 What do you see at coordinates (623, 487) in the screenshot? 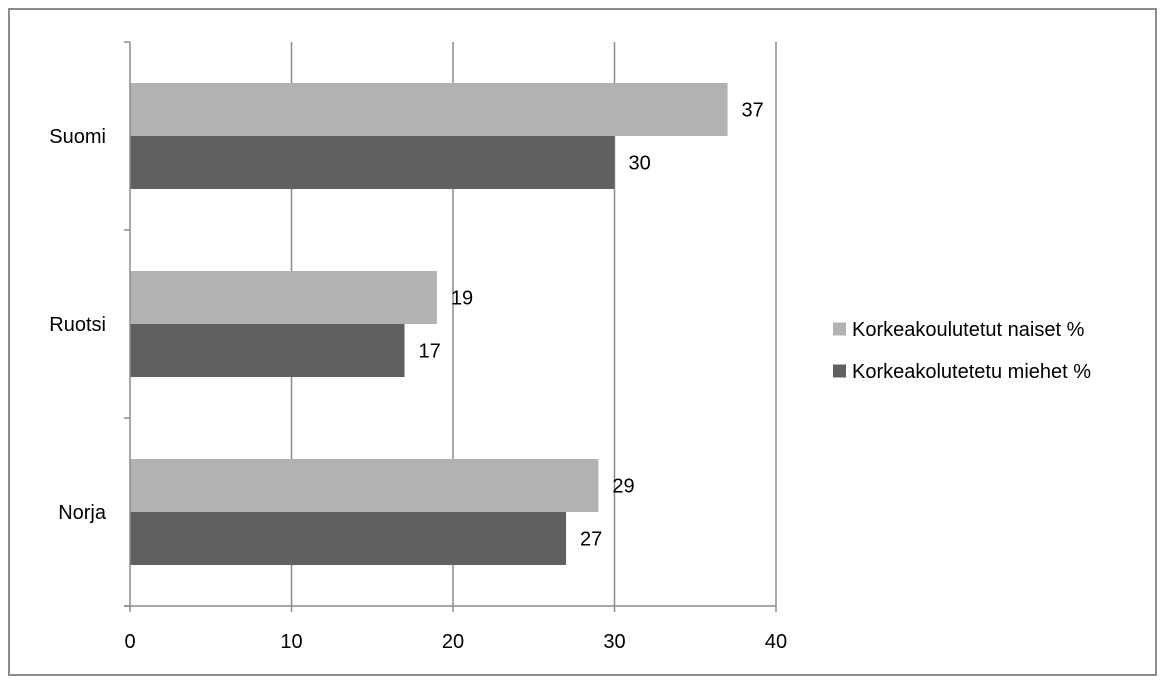
I see `data-label-norja-series-1: 29` at bounding box center [623, 487].